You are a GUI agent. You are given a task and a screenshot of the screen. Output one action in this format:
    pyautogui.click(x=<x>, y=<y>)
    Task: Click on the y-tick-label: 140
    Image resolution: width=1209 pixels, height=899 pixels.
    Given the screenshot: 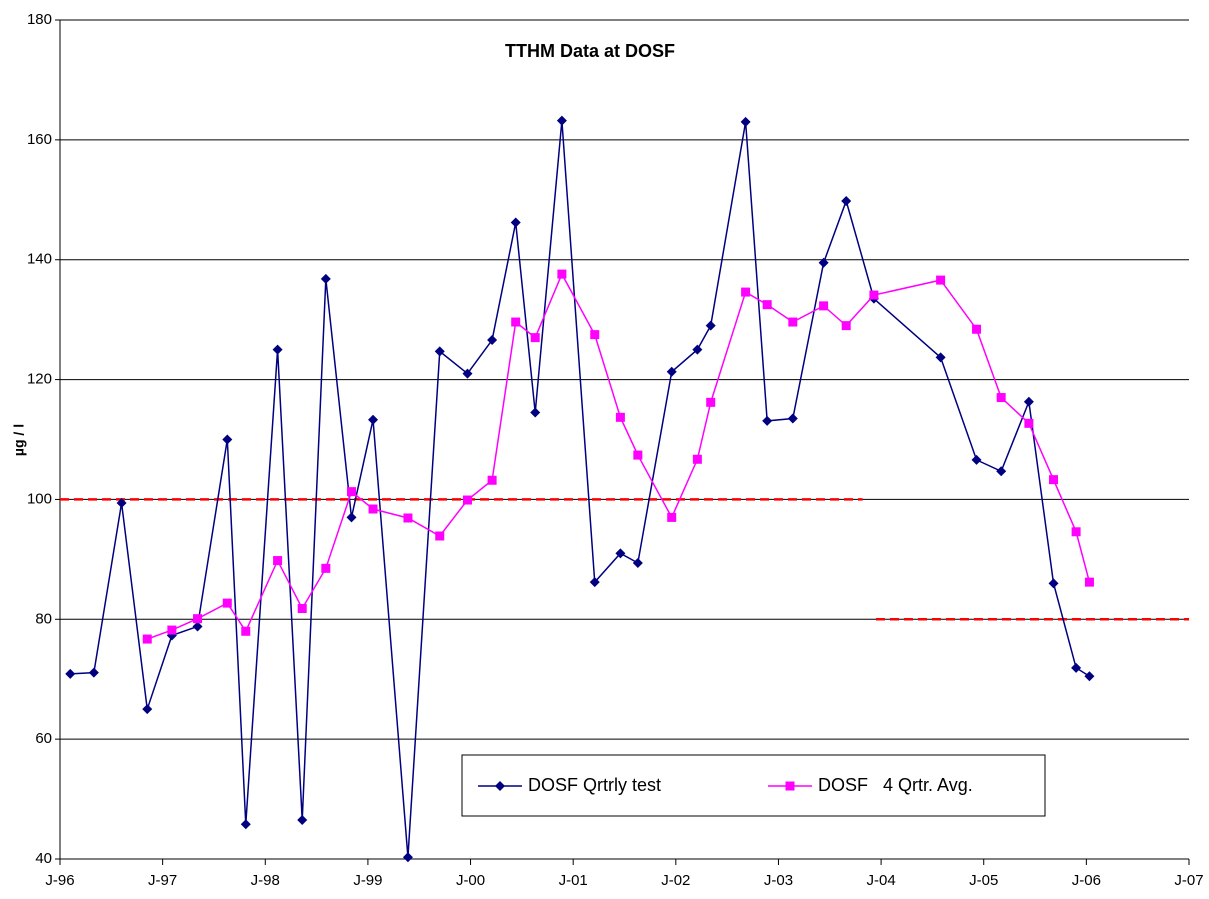 What is the action you would take?
    pyautogui.click(x=39, y=259)
    